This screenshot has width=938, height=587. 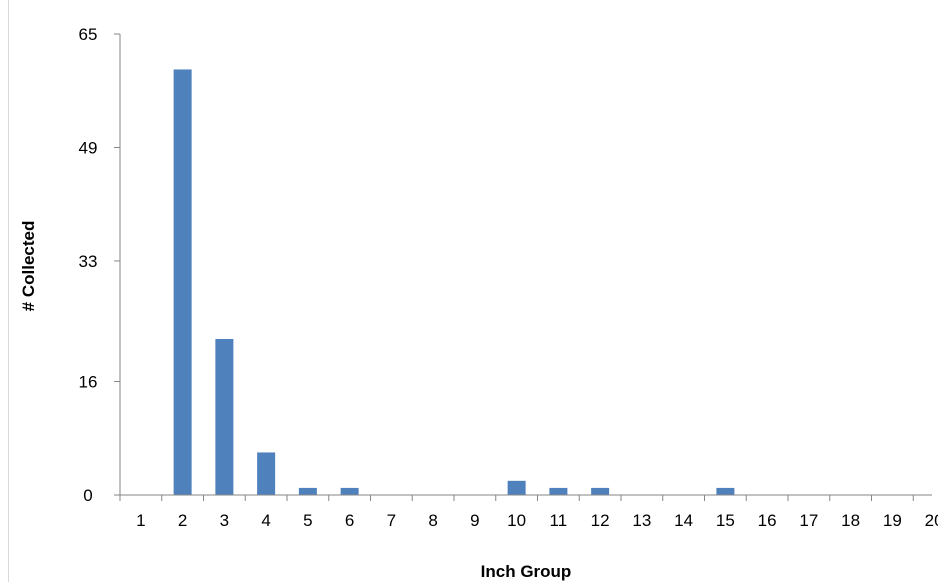 What do you see at coordinates (88, 34) in the screenshot?
I see `y-tick-label: 65` at bounding box center [88, 34].